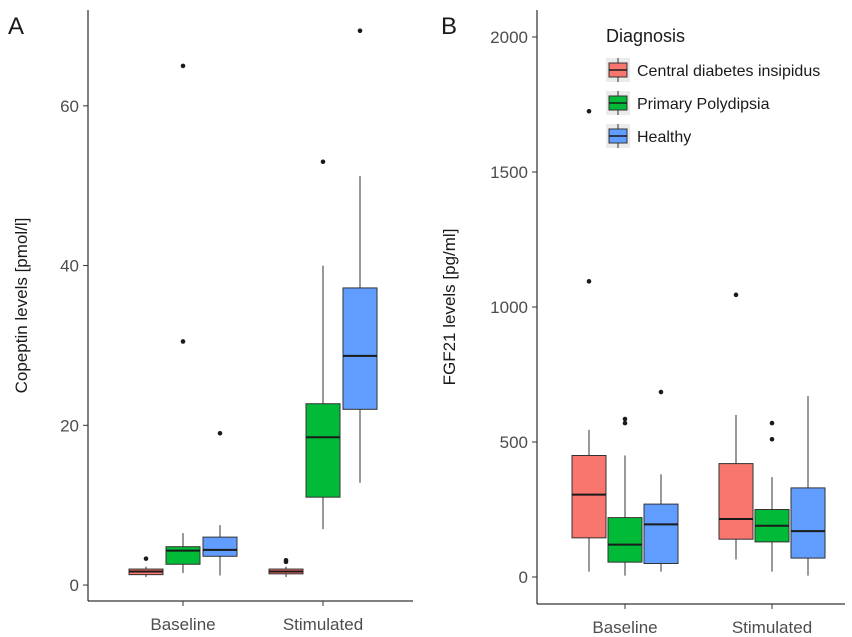 This screenshot has height=637, width=852. Describe the element at coordinates (323, 624) in the screenshot. I see `panel-a-x-tick-label-stimulated: Stimulated` at that location.